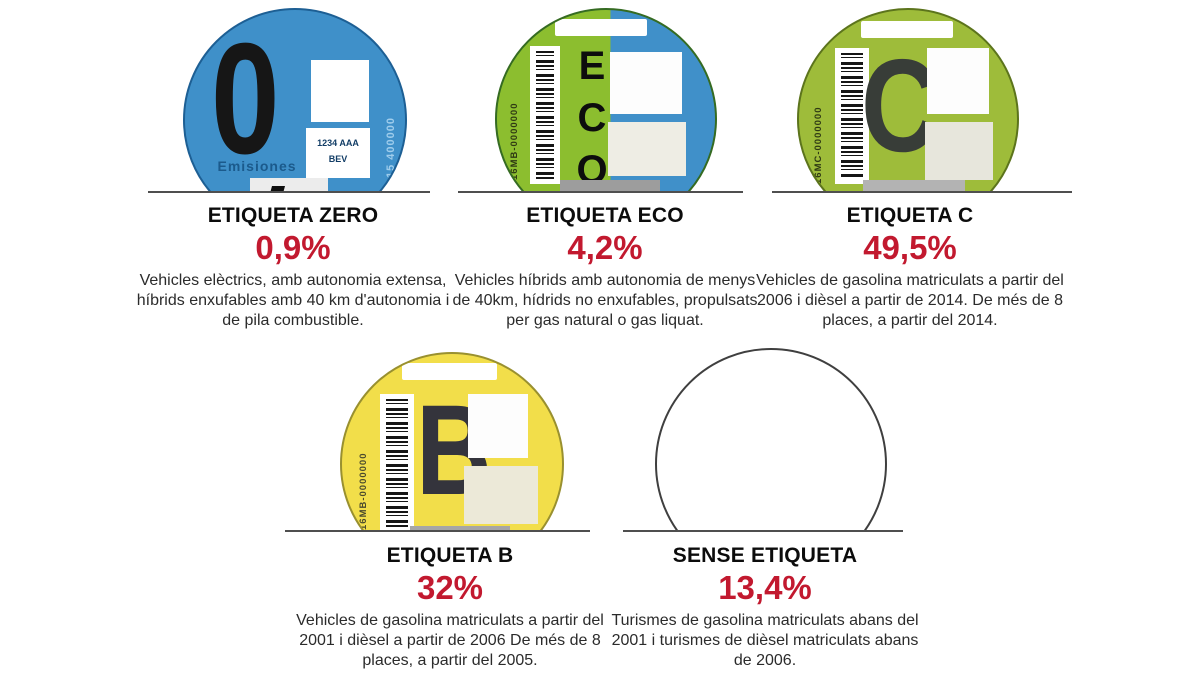  I want to click on eco-big-letters: ECO, so click(592, 118).